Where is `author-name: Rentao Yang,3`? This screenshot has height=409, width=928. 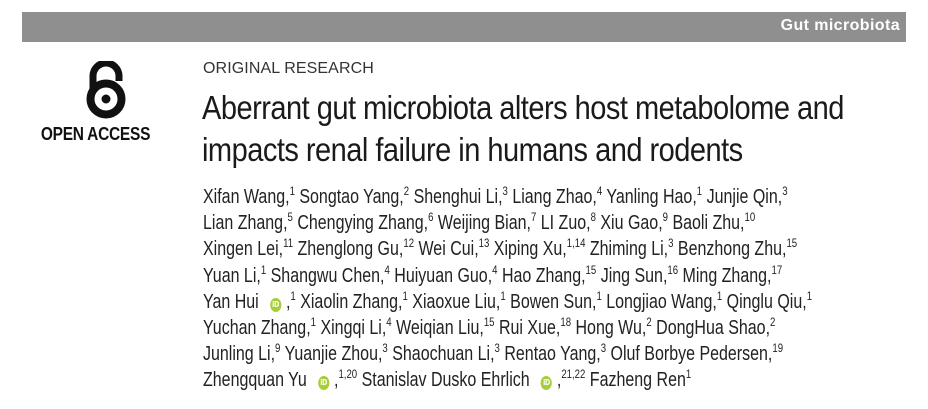 author-name: Rentao Yang,3 is located at coordinates (555, 354).